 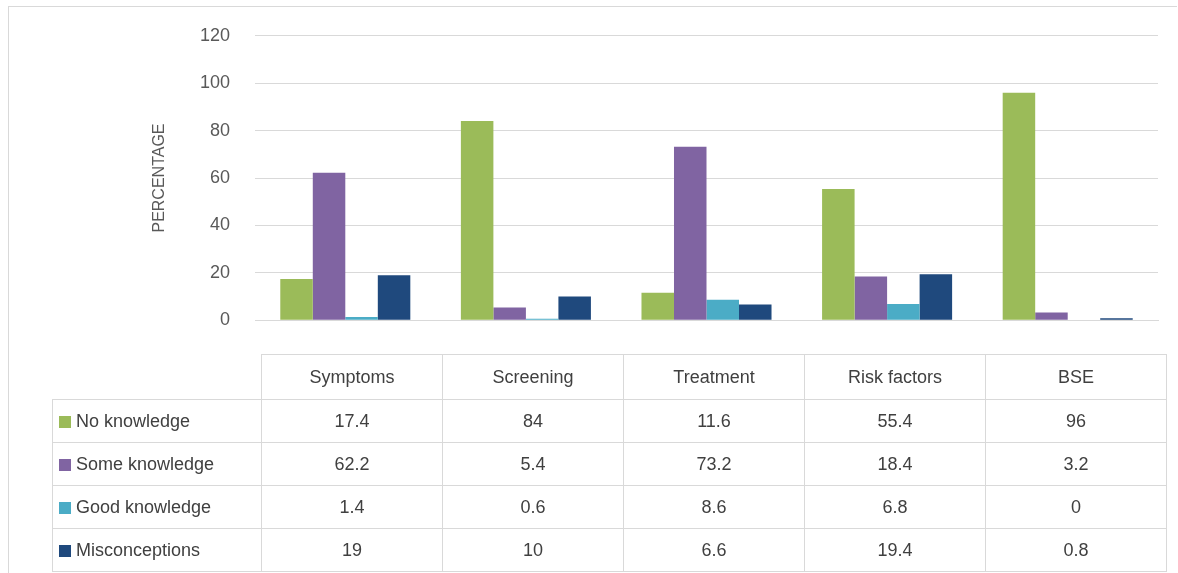 I want to click on data-label: 11.6, so click(x=714, y=421).